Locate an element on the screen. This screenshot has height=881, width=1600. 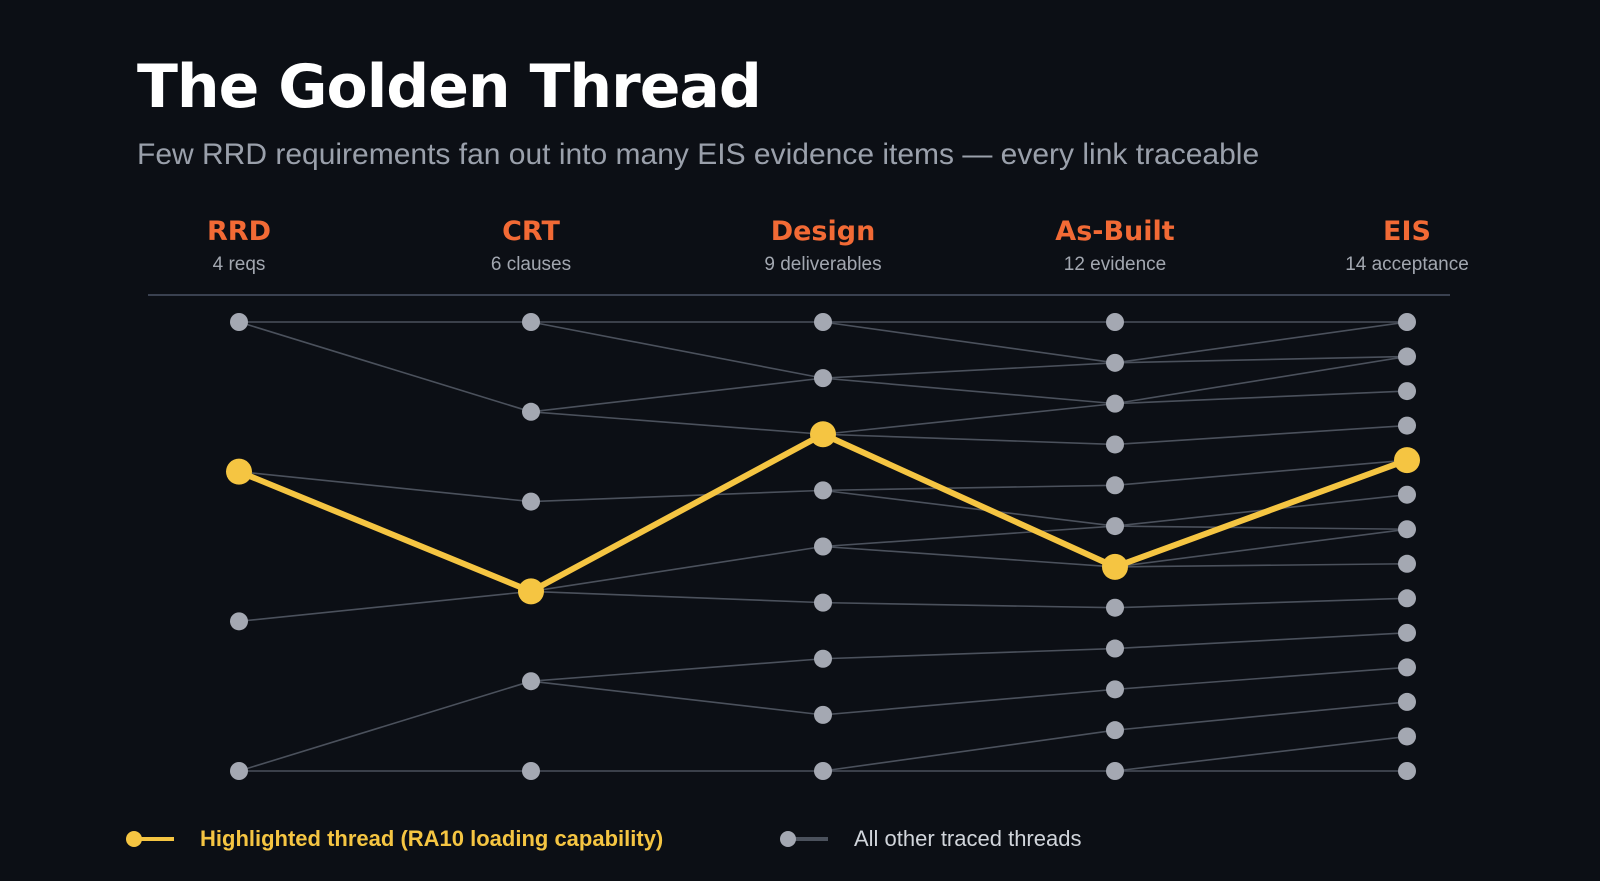
stage-name: As-Built is located at coordinates (1115, 231).